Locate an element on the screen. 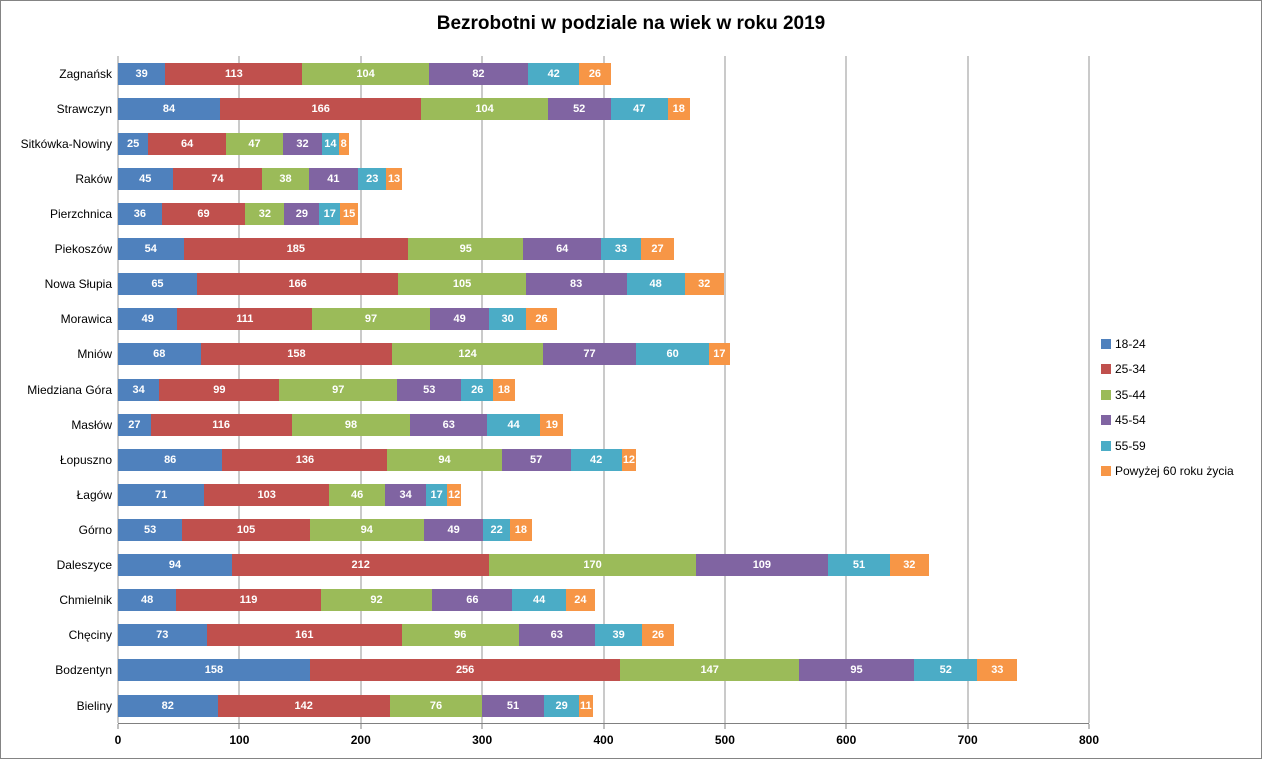  bar-value-label: 64 is located at coordinates (187, 143).